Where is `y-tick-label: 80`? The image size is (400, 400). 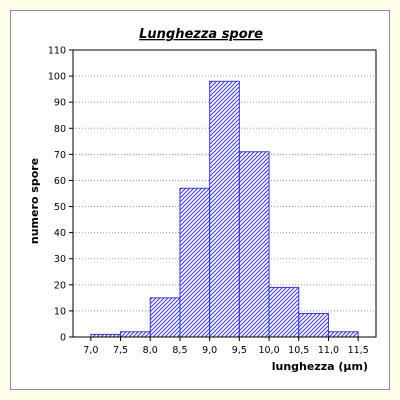
y-tick-label: 80 is located at coordinates (60, 129).